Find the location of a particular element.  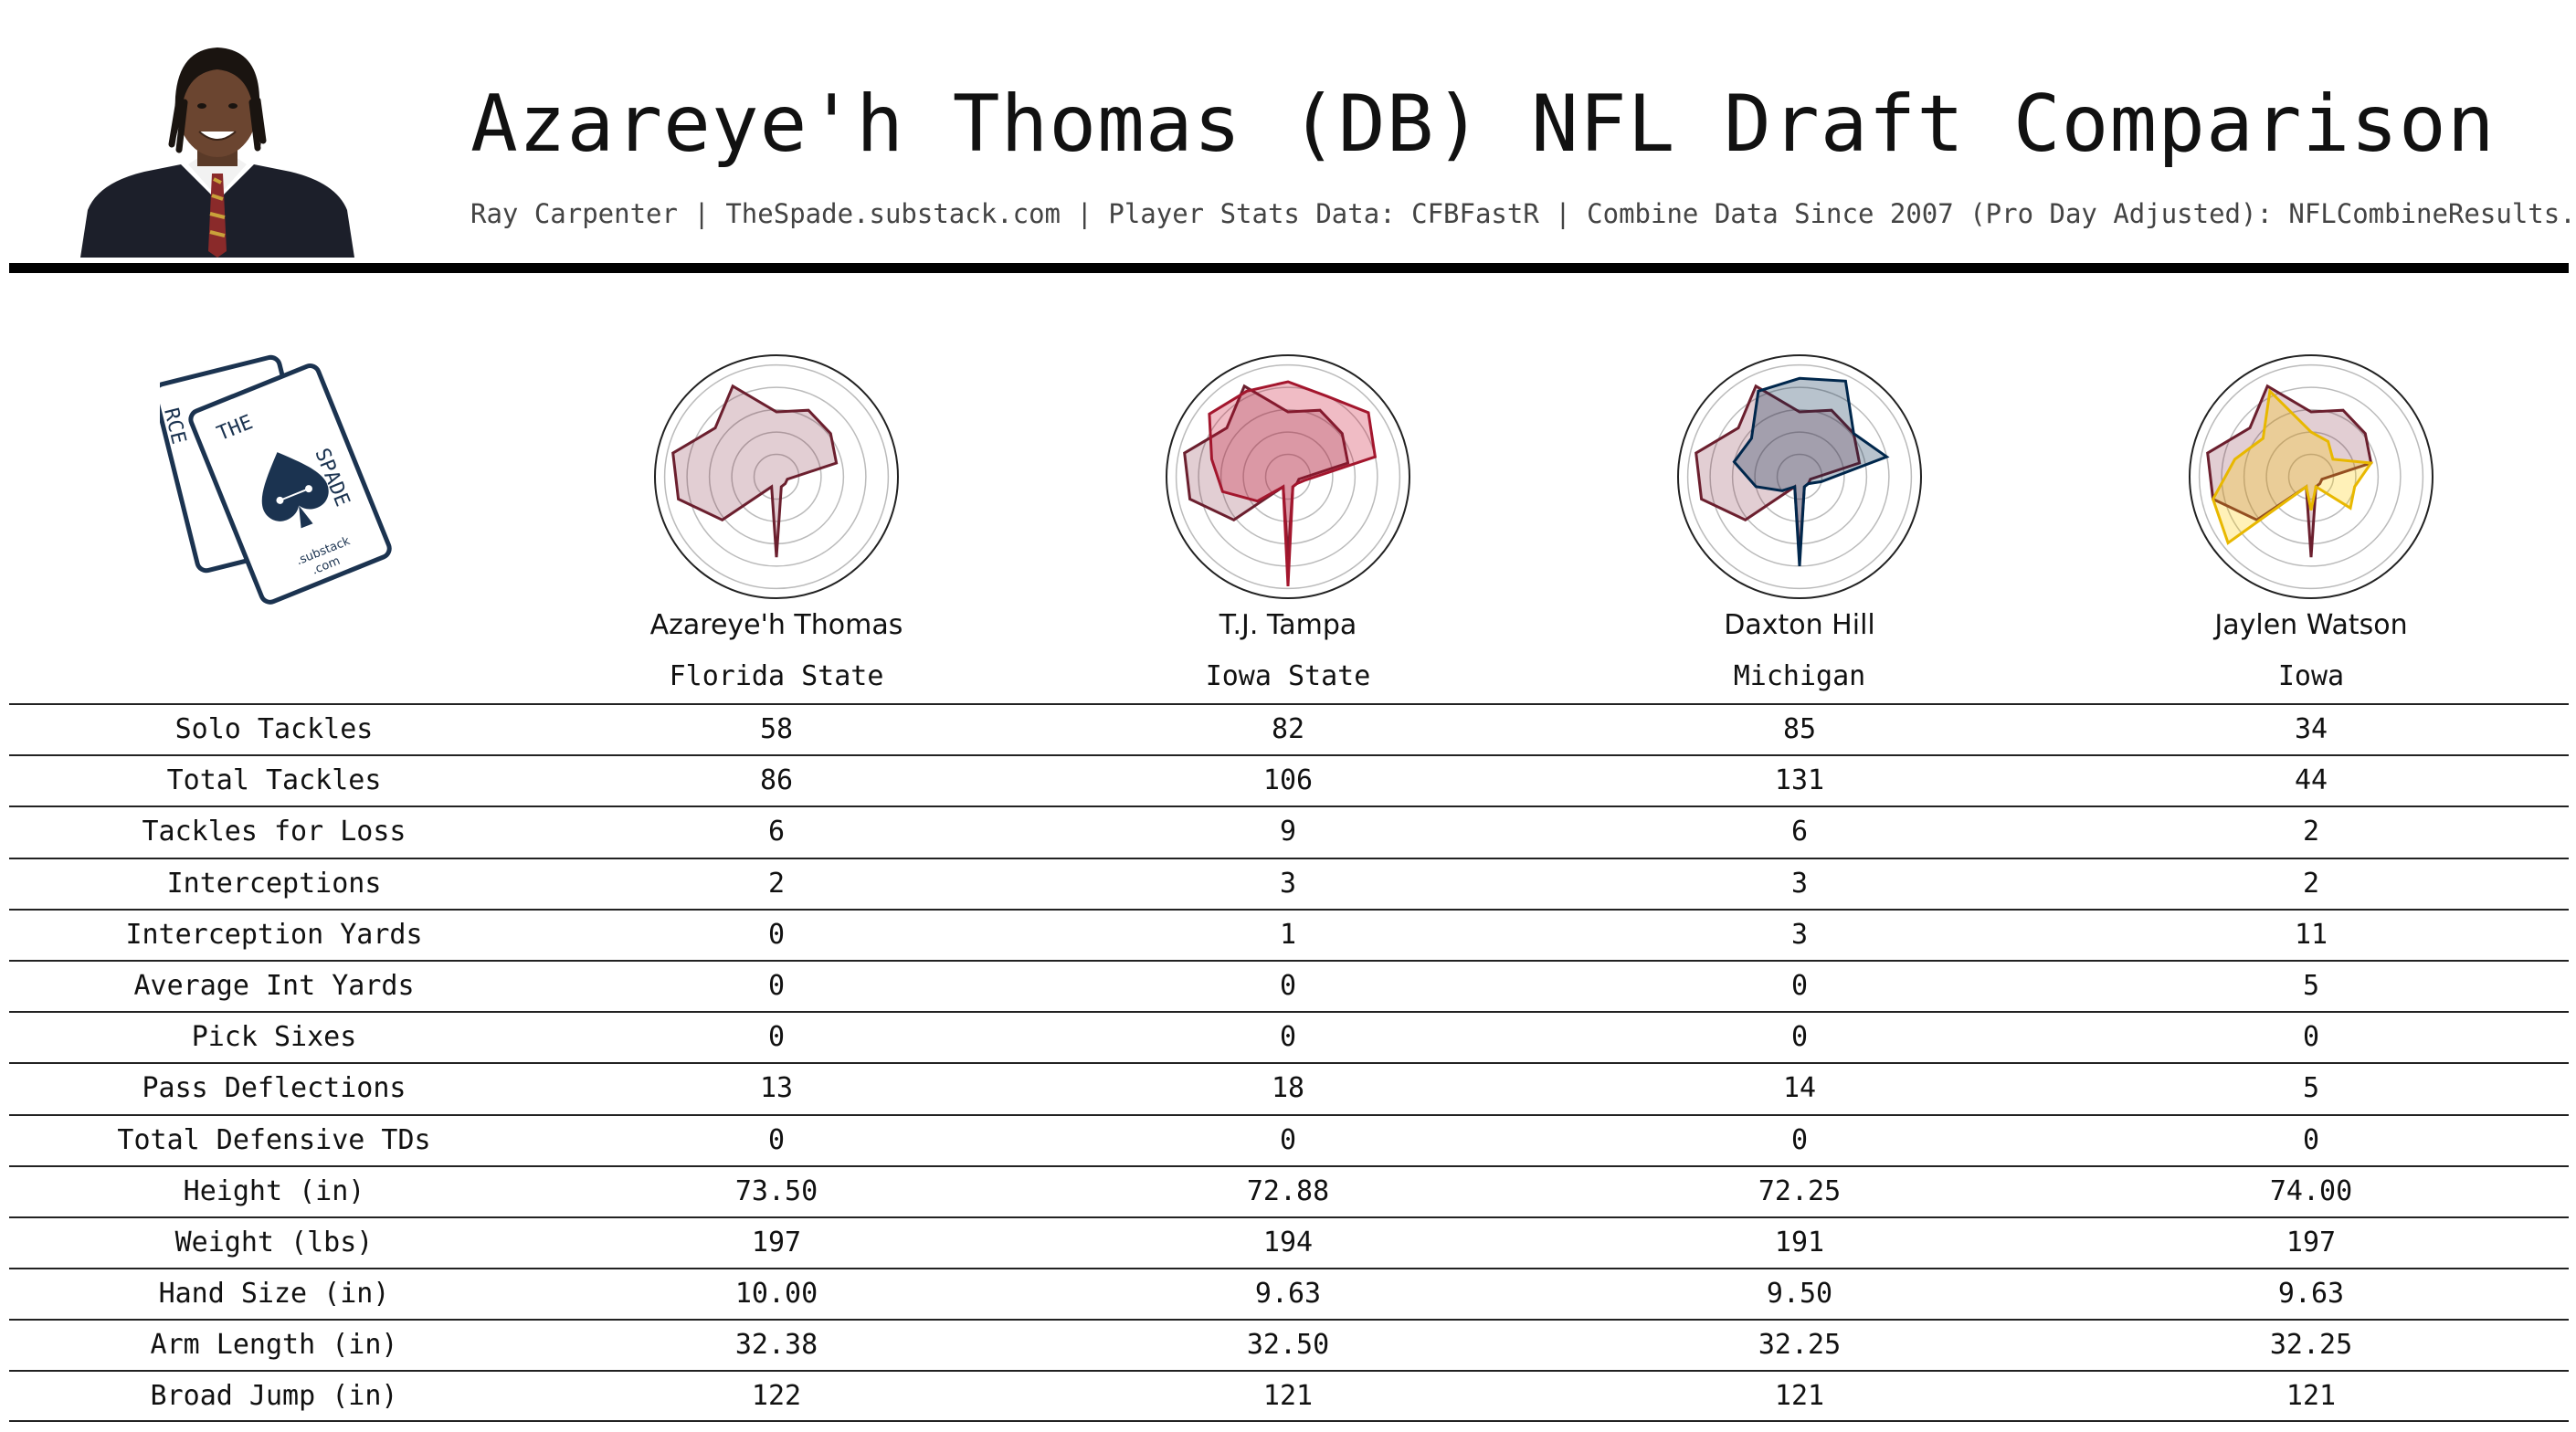

row-label: Pass Deflections is located at coordinates (274, 1088).